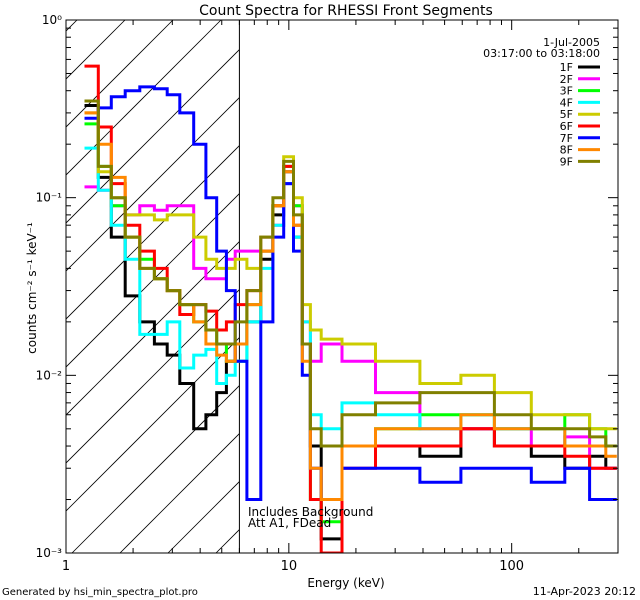 Image resolution: width=640 pixels, height=600 pixels. Describe the element at coordinates (566, 114) in the screenshot. I see `legend-label-5F: 5F` at that location.